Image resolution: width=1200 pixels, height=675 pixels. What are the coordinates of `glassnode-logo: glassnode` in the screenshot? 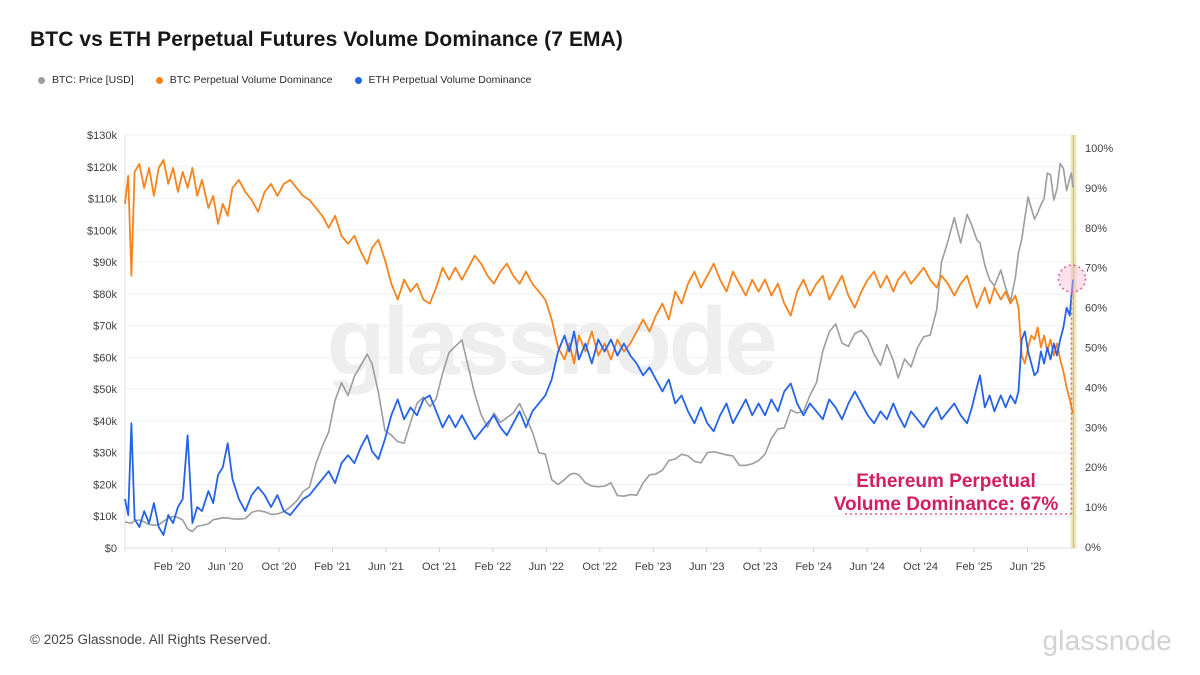 It's located at (1107, 640).